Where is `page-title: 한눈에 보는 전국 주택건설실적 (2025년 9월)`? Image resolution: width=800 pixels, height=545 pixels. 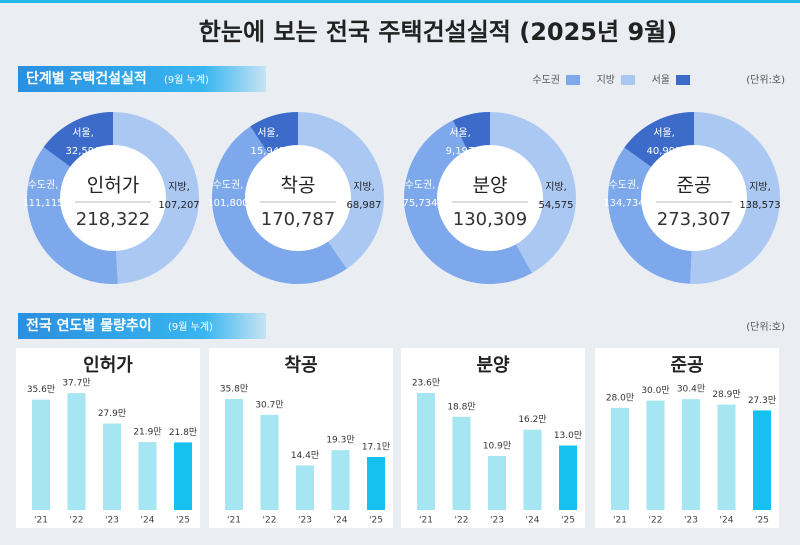
page-title: 한눈에 보는 전국 주택건설실적 (2025년 9월) is located at coordinates (438, 32).